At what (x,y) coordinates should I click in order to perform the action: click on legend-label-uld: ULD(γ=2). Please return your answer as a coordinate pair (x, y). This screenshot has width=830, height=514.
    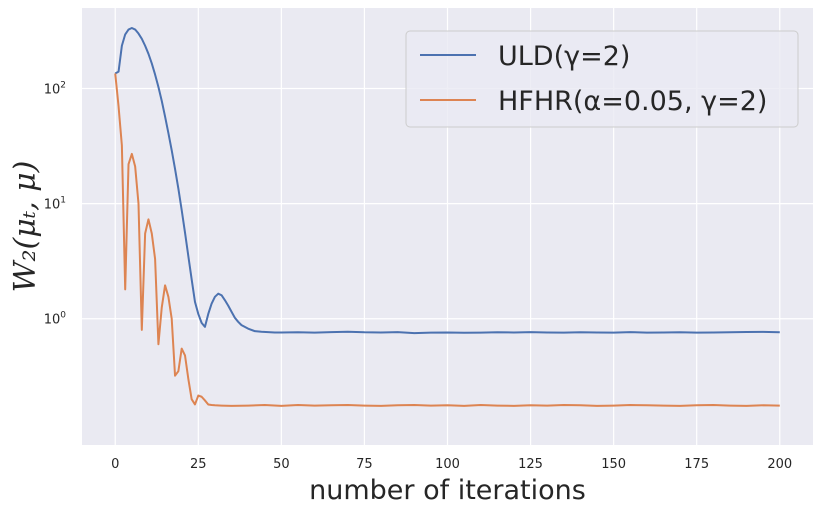
    Looking at the image, I should click on (564, 56).